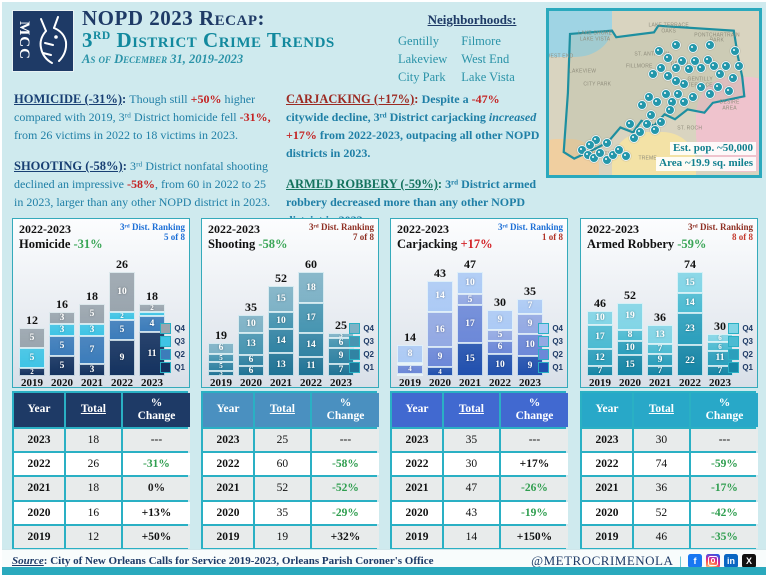  Describe the element at coordinates (363, 236) in the screenshot. I see `ranking-value: 7 of 8` at that location.